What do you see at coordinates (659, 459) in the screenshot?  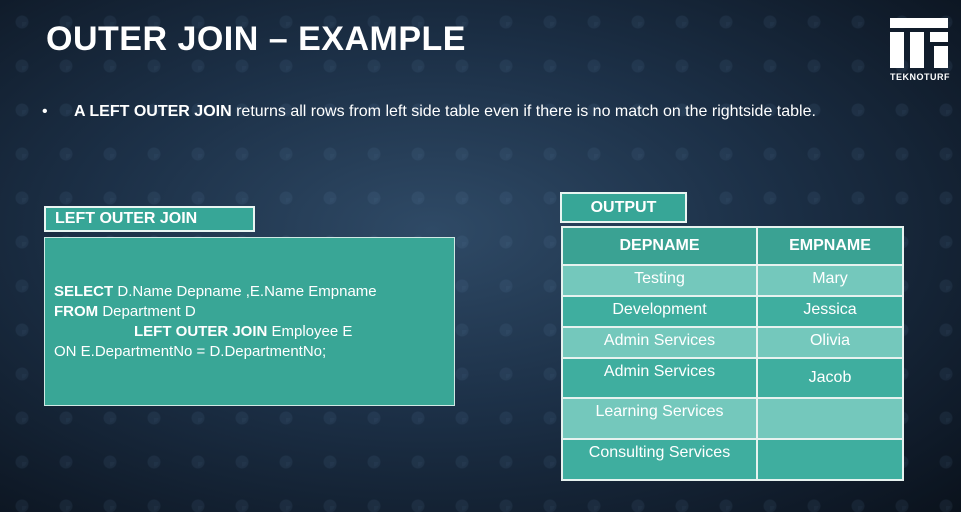 I see `cell-depname: Consulting Services` at bounding box center [659, 459].